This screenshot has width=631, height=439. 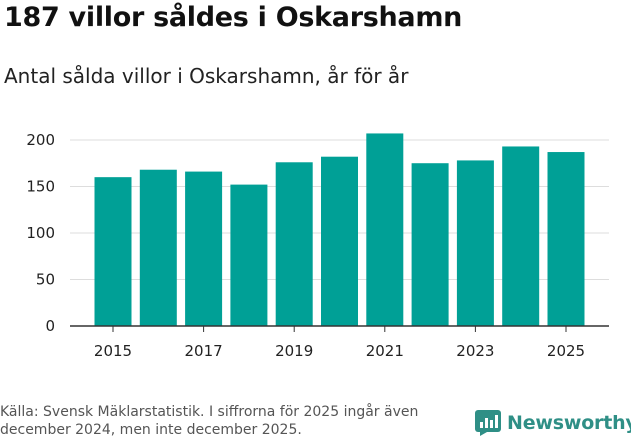 What do you see at coordinates (566, 351) in the screenshot?
I see `x-tick-label-2025: 2025` at bounding box center [566, 351].